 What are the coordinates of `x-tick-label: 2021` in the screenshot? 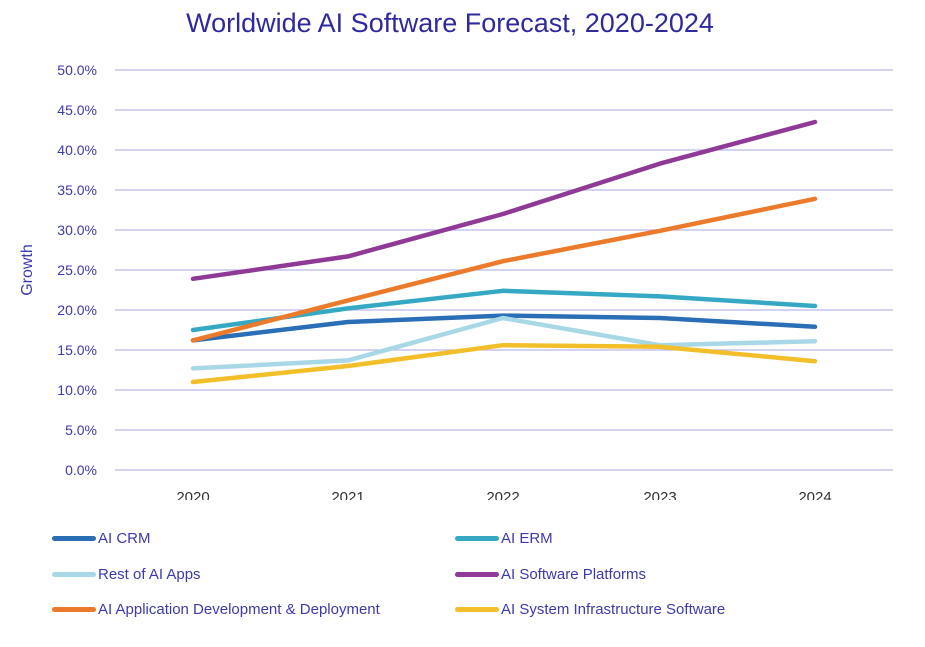 It's located at (347, 494).